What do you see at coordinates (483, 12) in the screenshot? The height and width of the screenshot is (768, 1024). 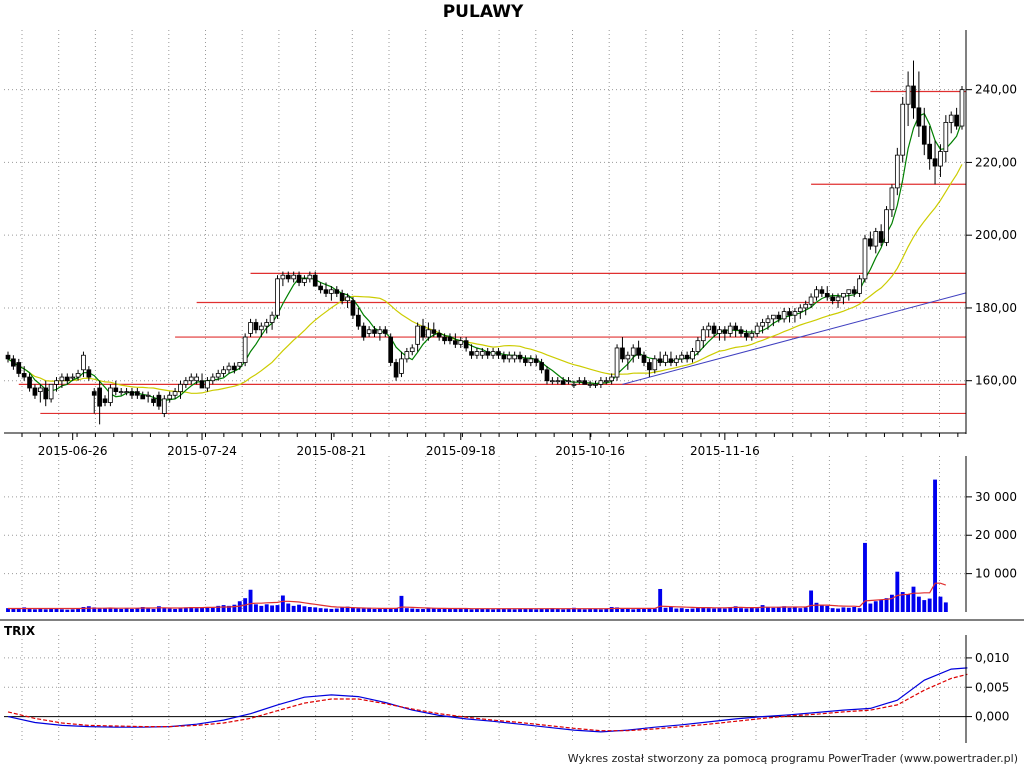 I see `chart-title: PULAWY` at bounding box center [483, 12].